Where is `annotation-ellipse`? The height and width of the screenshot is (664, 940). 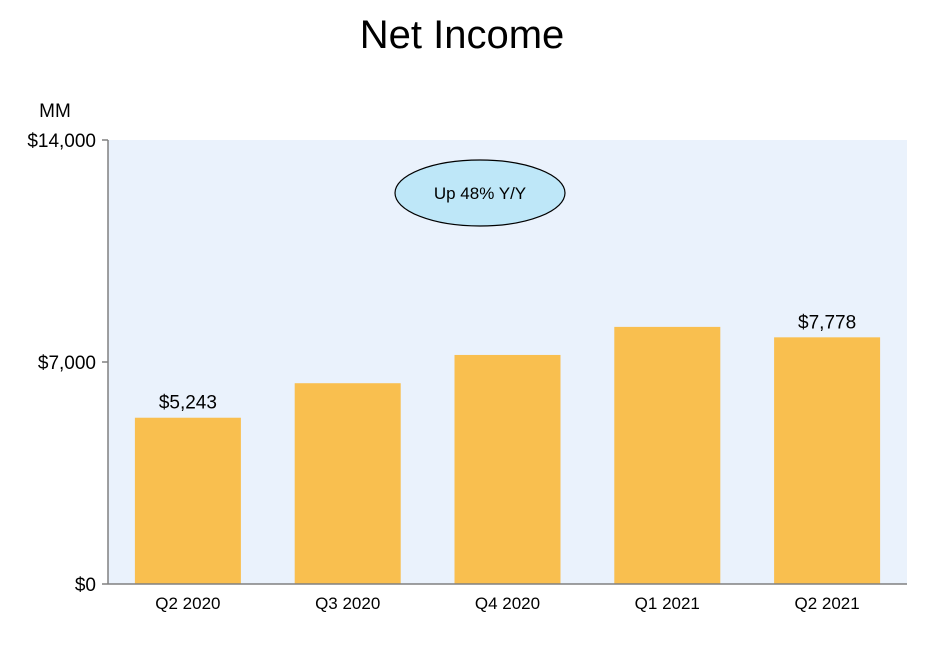
annotation-ellipse is located at coordinates (480, 193).